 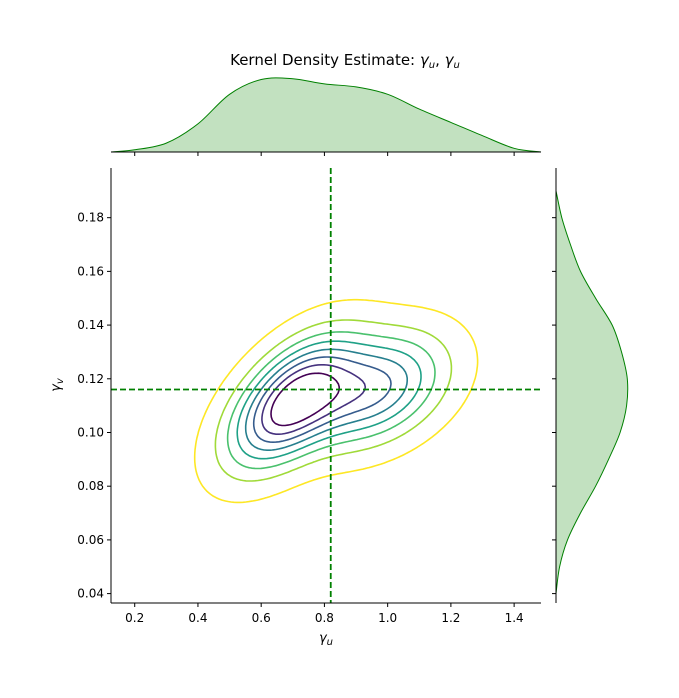 What do you see at coordinates (450, 618) in the screenshot?
I see `x-tick-label: 1.2` at bounding box center [450, 618].